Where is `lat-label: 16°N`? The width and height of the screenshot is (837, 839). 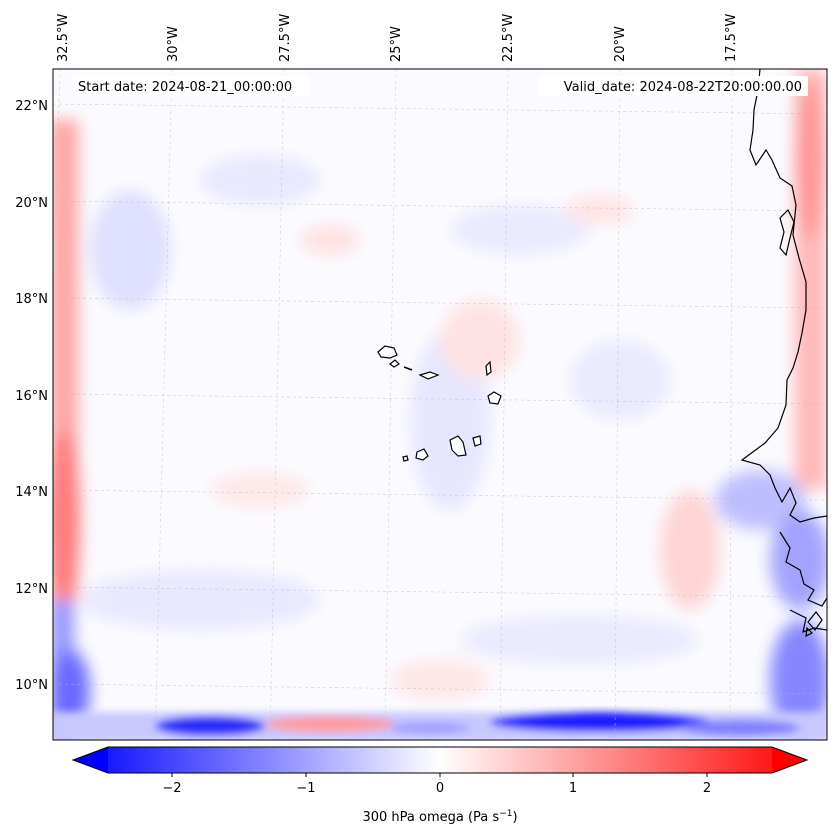 lat-label: 16°N is located at coordinates (31, 396).